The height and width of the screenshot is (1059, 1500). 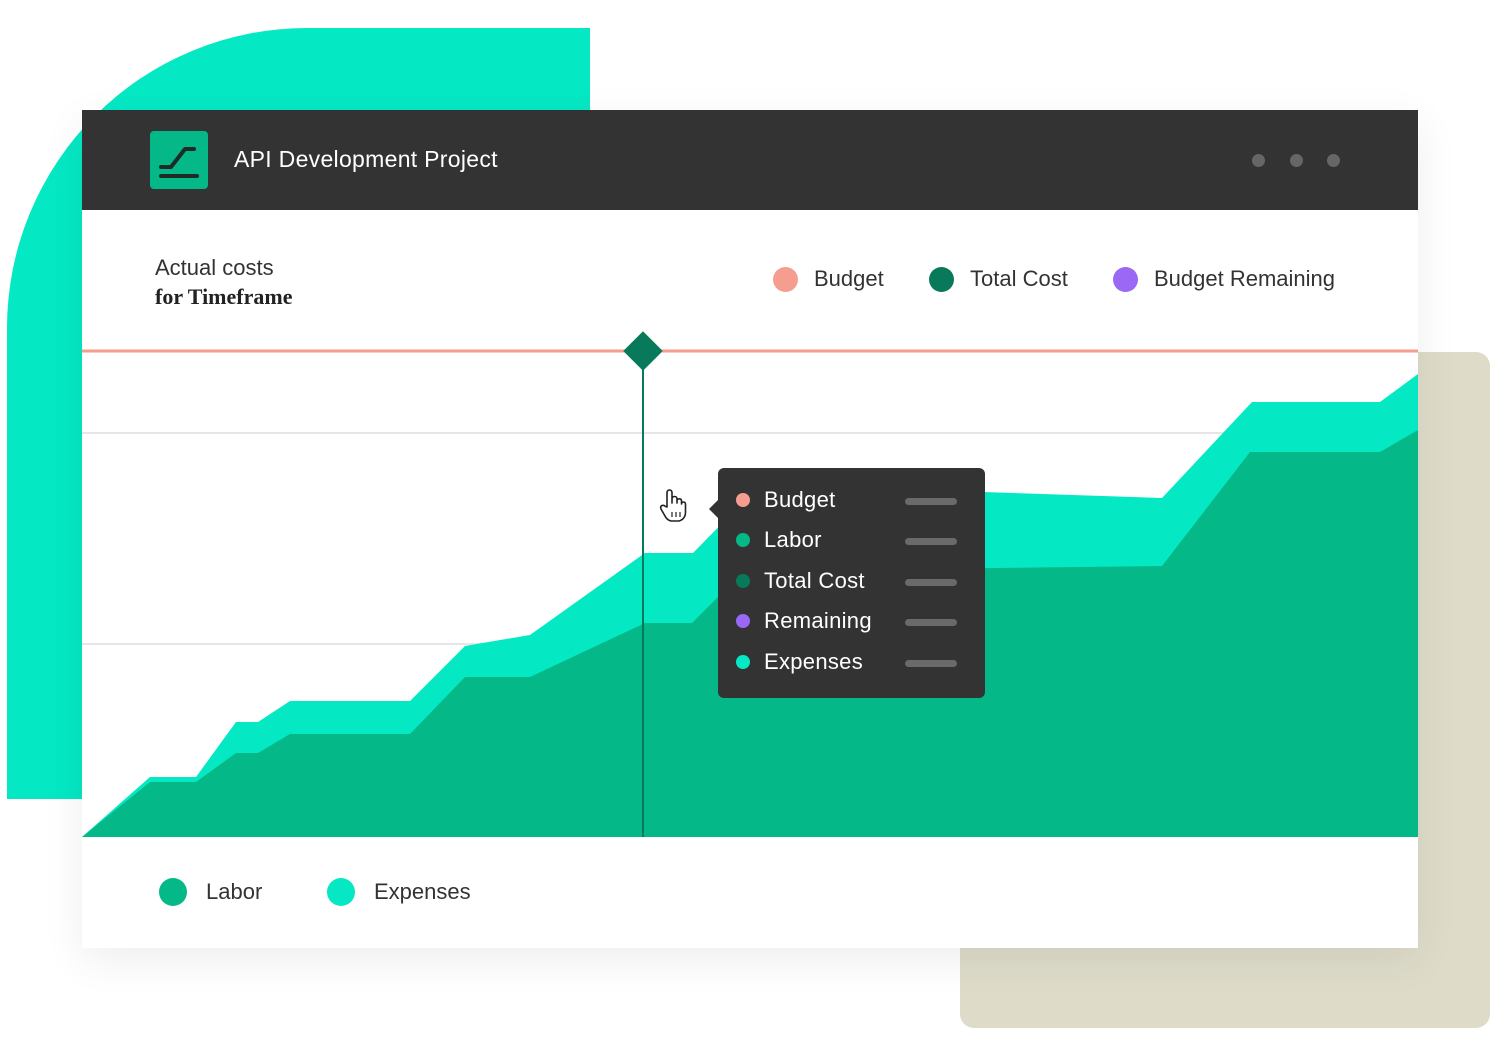 I want to click on tooltip-label: Total Cost, so click(x=814, y=580).